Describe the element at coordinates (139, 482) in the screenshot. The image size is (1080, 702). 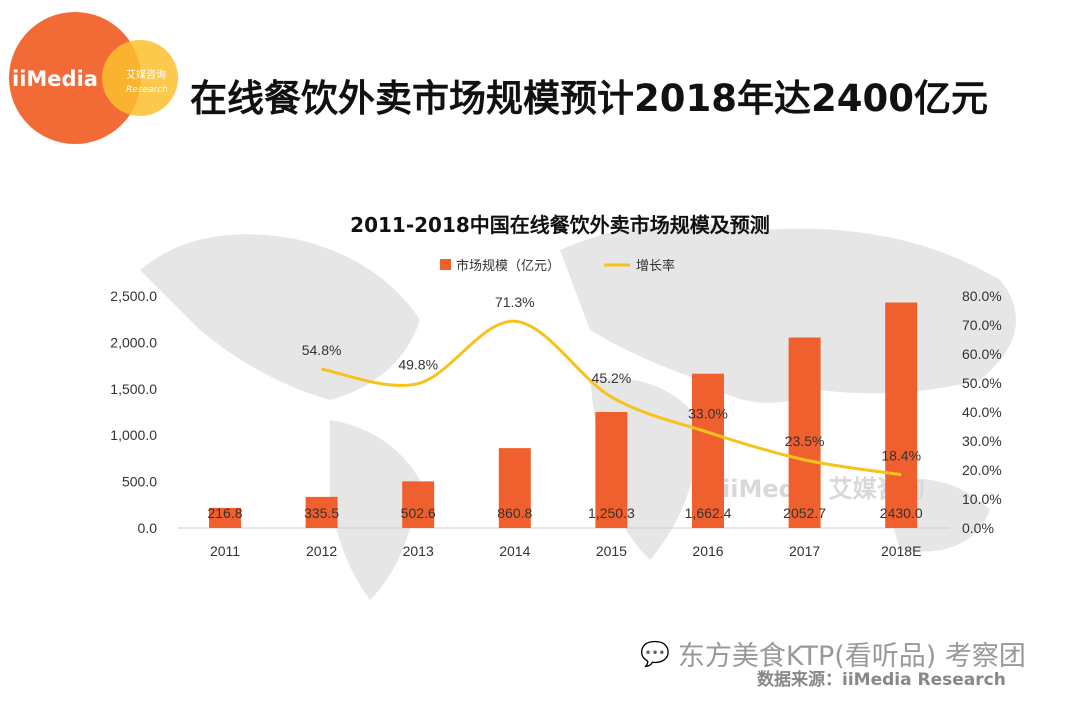
I see `left-axis-tick: 500.0` at that location.